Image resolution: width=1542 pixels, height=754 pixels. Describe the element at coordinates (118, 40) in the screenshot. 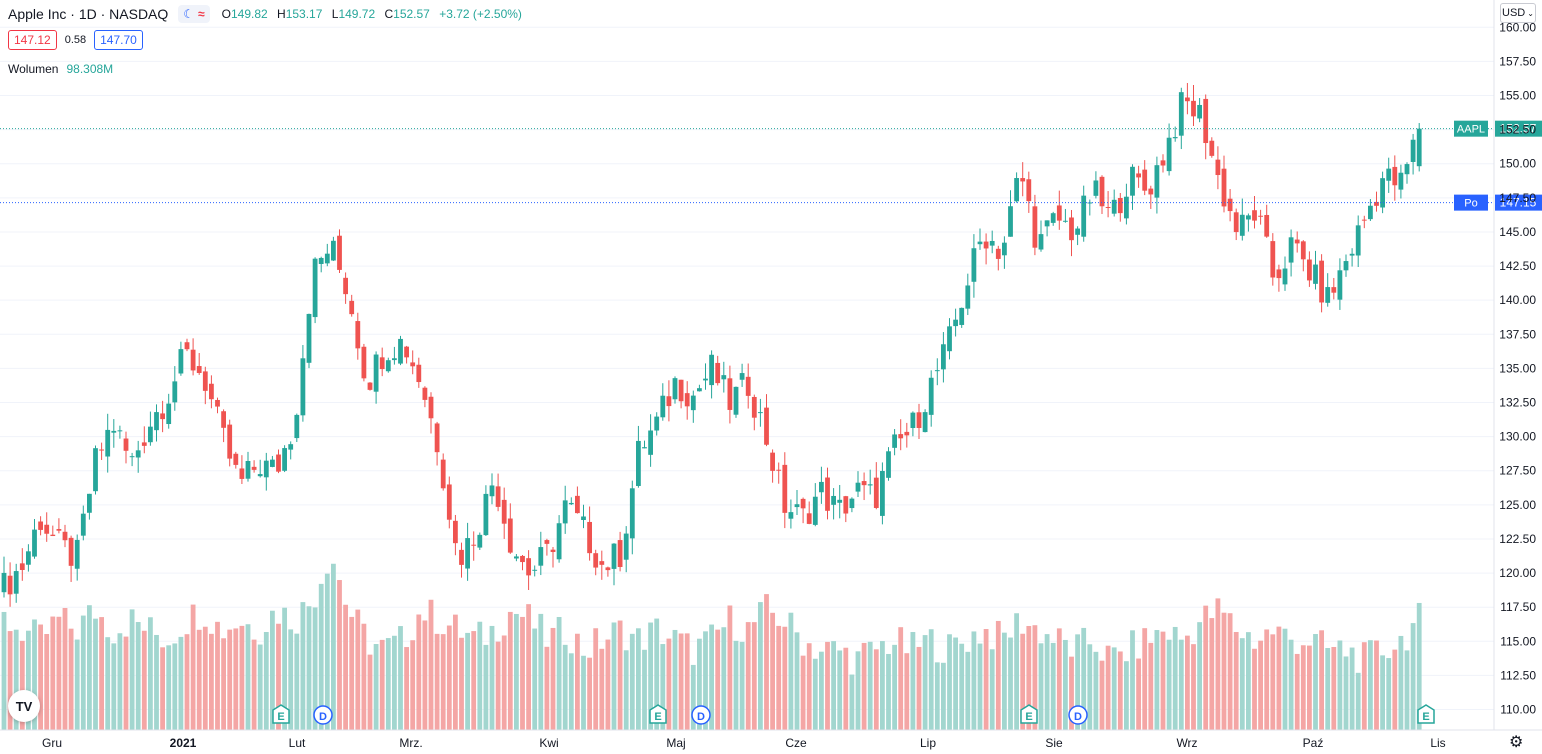

I see `buy-button: 147.70` at that location.